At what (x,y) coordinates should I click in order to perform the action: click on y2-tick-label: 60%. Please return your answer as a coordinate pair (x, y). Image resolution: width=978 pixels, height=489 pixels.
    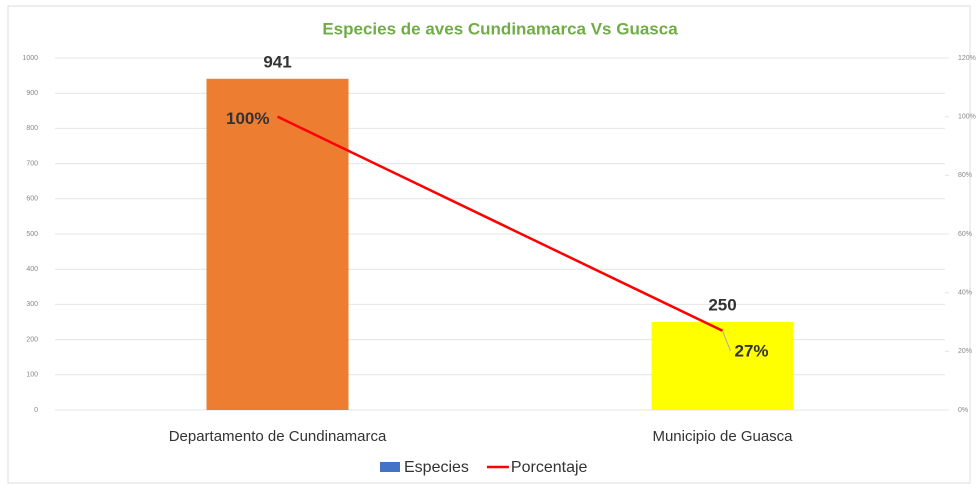
    Looking at the image, I should click on (965, 234).